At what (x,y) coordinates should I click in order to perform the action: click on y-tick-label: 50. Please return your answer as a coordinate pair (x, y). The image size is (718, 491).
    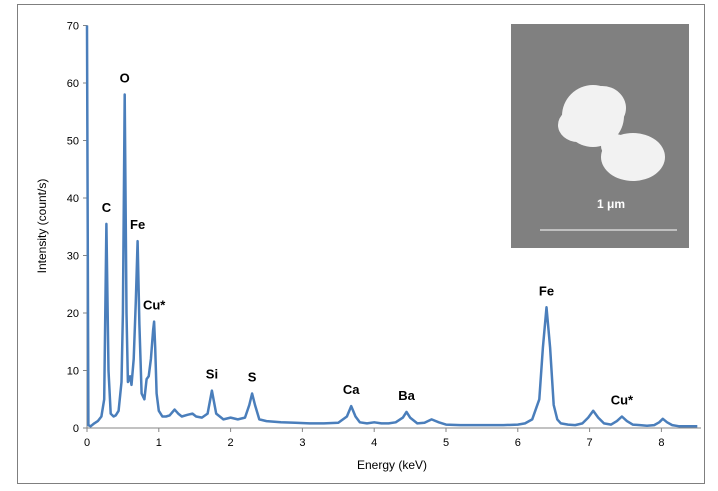
    Looking at the image, I should click on (73, 142).